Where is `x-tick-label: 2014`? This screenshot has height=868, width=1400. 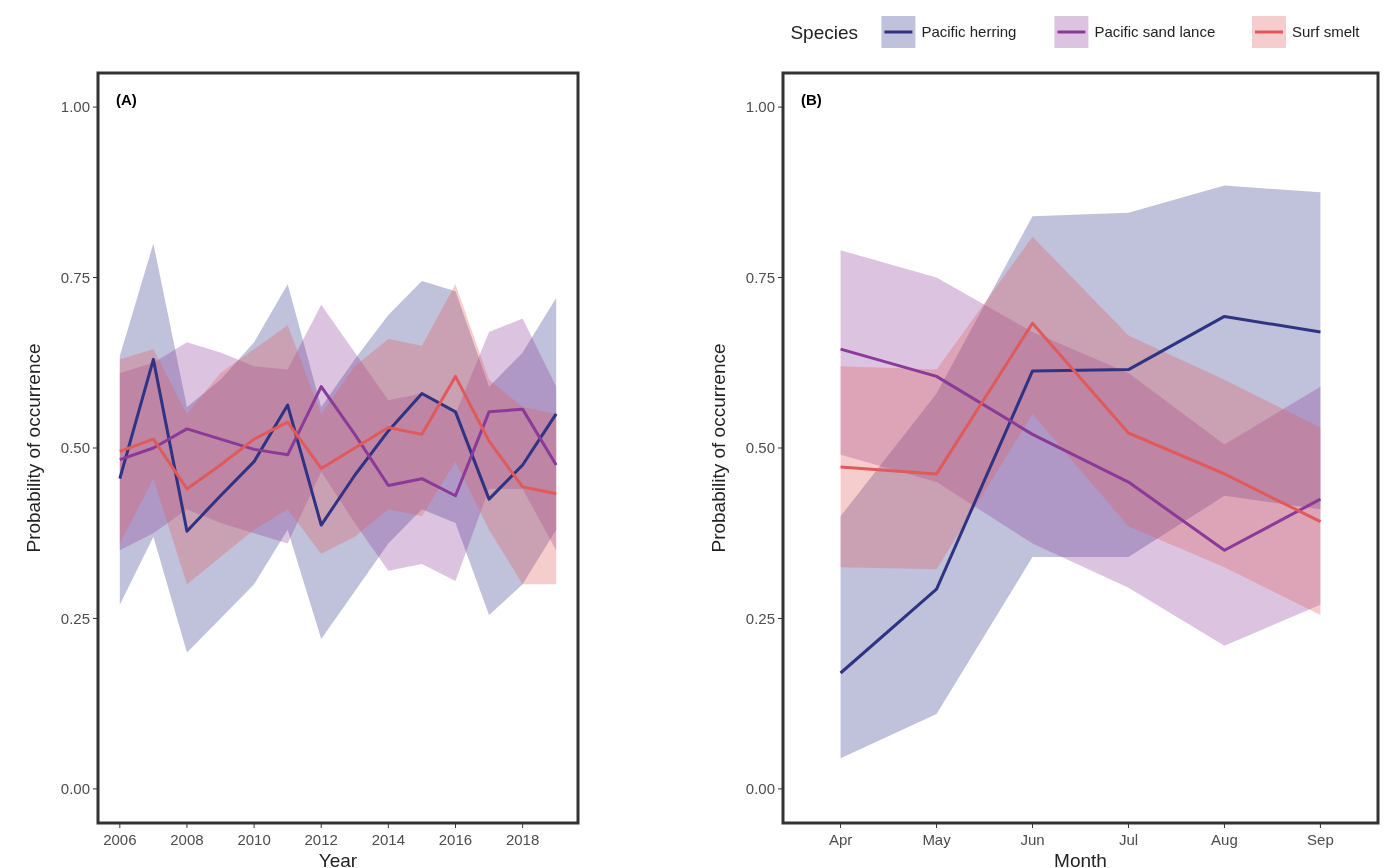 x-tick-label: 2014 is located at coordinates (388, 839).